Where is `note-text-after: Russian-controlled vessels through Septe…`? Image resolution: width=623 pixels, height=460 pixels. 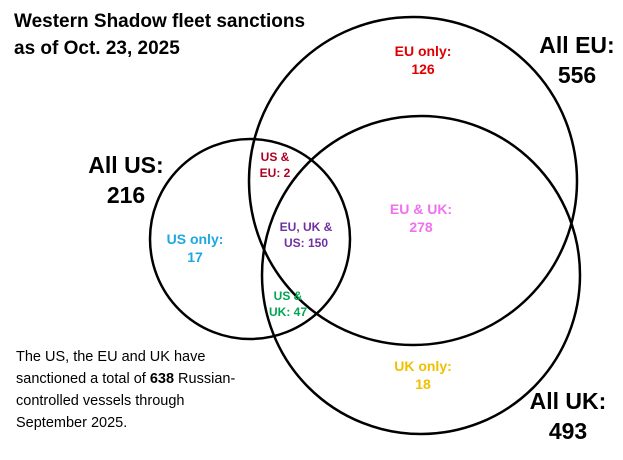 note-text-after: Russian-controlled vessels through Septe… is located at coordinates (126, 401).